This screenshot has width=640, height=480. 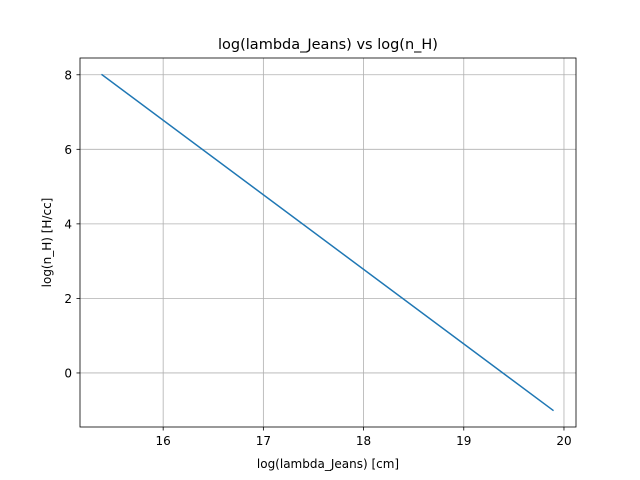 What do you see at coordinates (563, 441) in the screenshot?
I see `x-tick-label: 20` at bounding box center [563, 441].